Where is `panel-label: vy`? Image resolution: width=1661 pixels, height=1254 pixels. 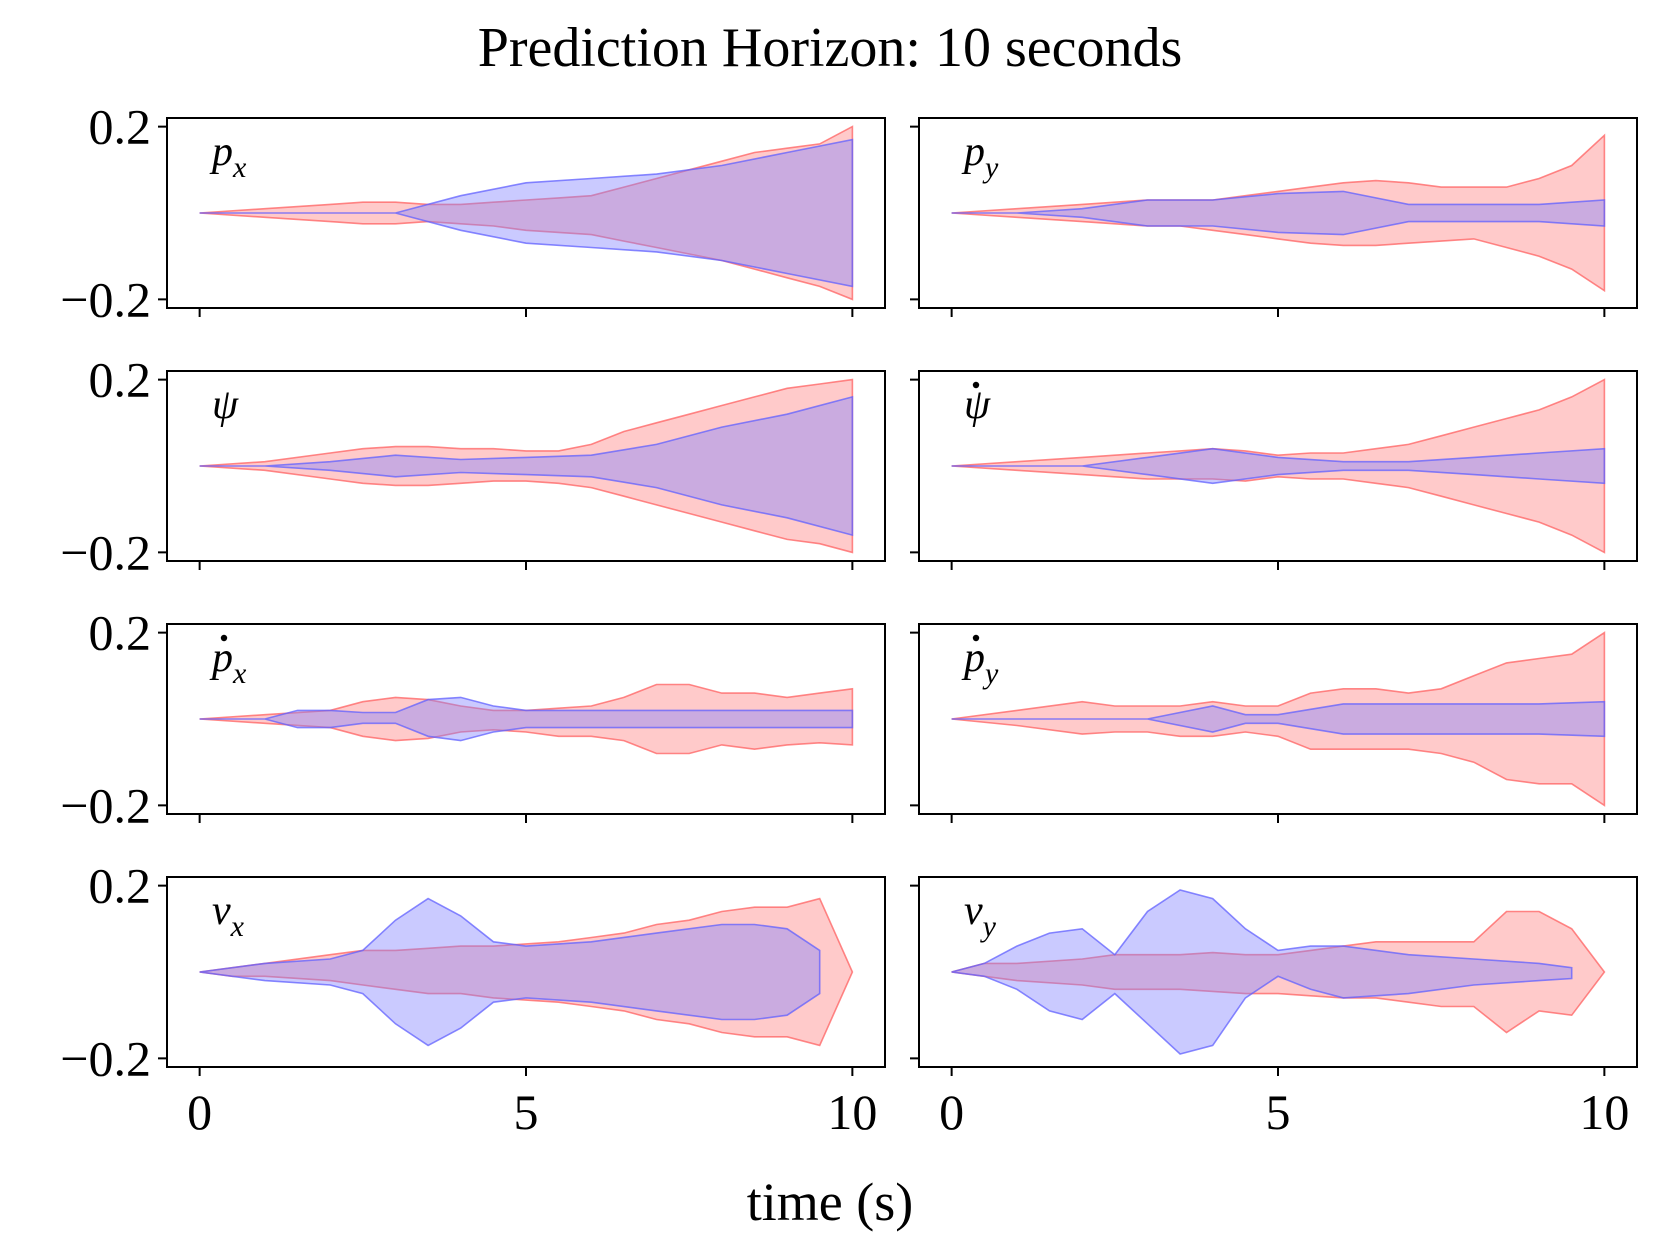
panel-label: vy is located at coordinates (980, 915).